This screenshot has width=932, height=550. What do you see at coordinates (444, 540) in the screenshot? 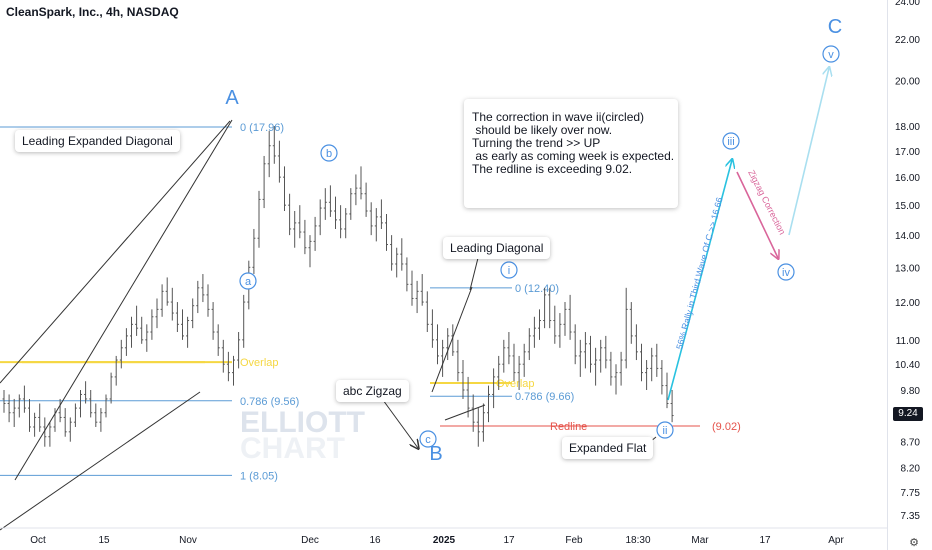
I see `x-axis-tick-label: 2025` at bounding box center [444, 540].